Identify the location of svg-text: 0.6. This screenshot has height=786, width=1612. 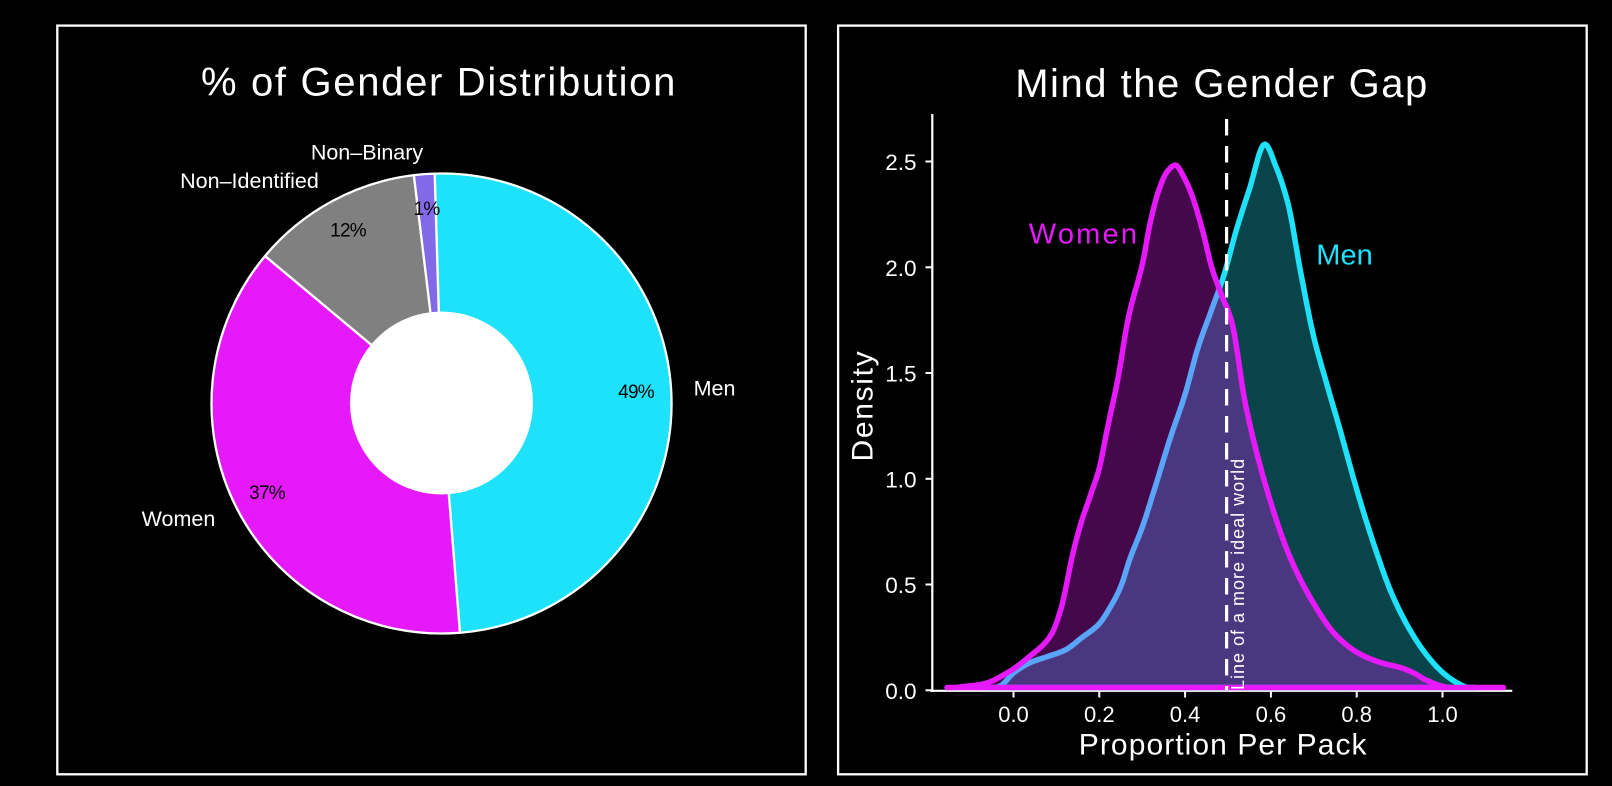
(1271, 714).